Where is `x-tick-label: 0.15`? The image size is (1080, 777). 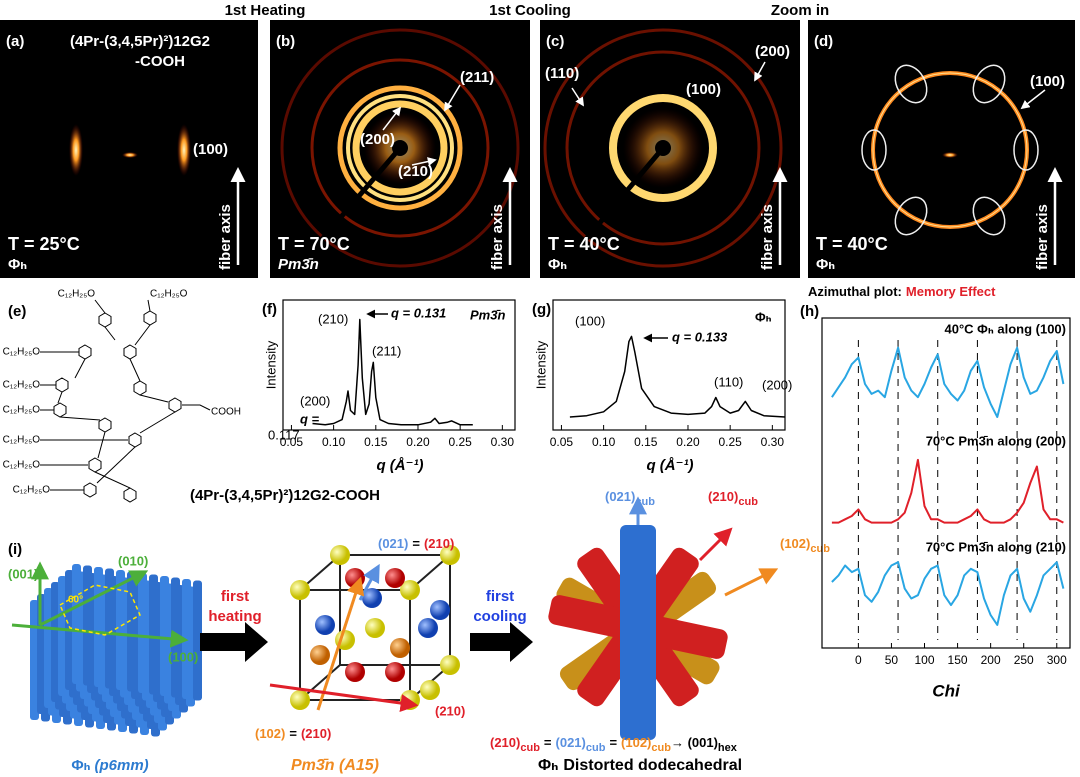 x-tick-label: 0.15 is located at coordinates (376, 442).